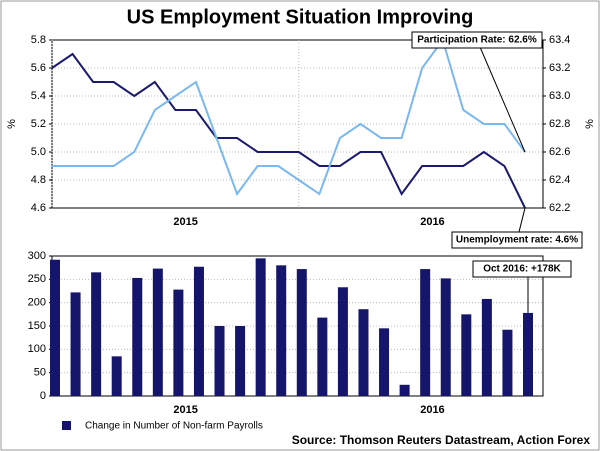 This screenshot has width=600, height=451. What do you see at coordinates (38, 180) in the screenshot?
I see `y-tick-label: 4.8` at bounding box center [38, 180].